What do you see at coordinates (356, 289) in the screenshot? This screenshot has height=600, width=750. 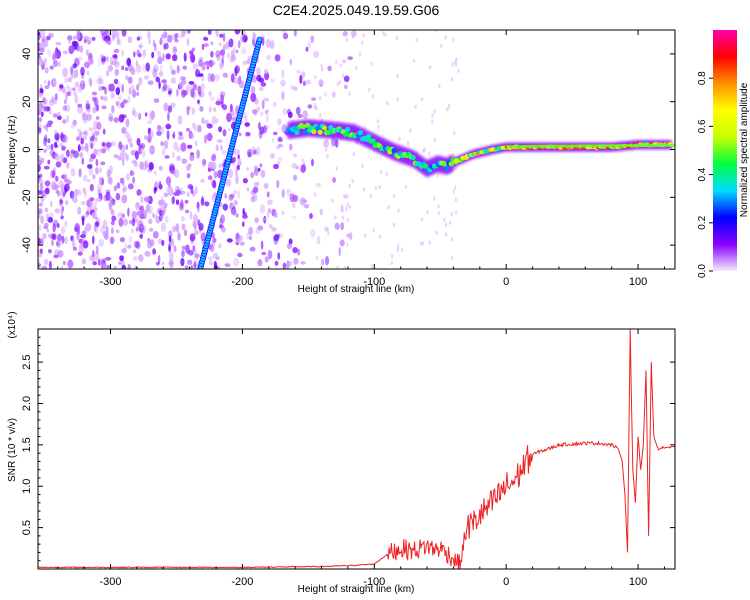 I see `spectrogram-x-axis-label: Height of straight line (km)` at bounding box center [356, 289].